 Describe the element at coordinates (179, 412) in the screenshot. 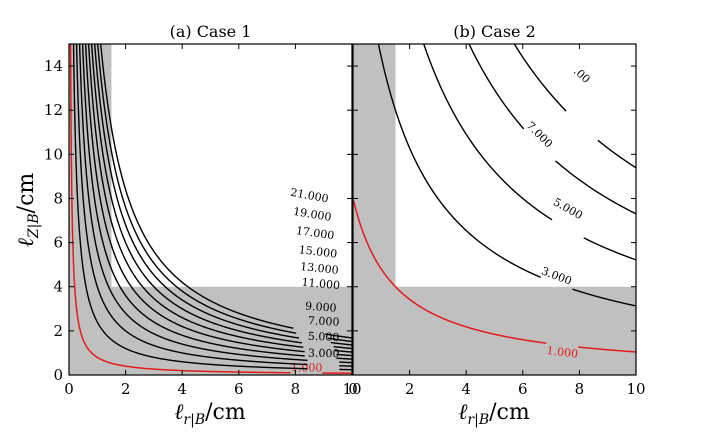

I see `x-axis-label-symbol-case-1: ℓ` at that location.